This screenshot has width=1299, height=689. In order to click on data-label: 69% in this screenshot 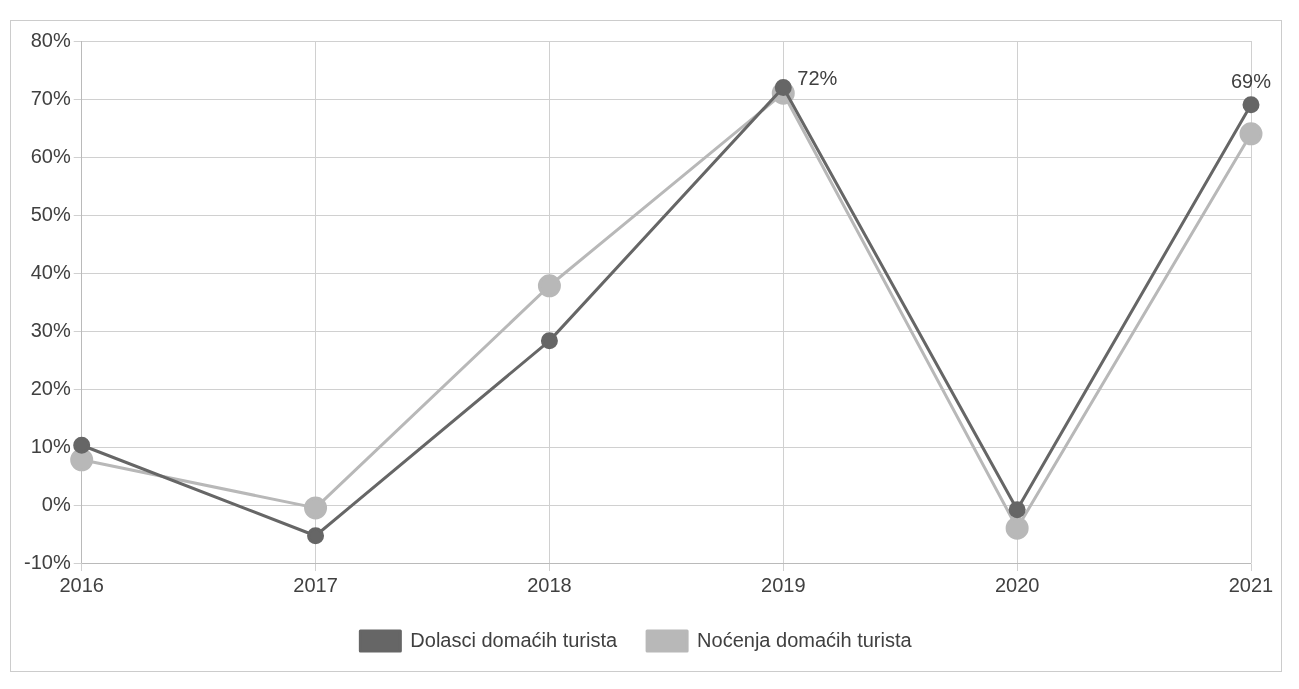, I will do `click(1251, 81)`.